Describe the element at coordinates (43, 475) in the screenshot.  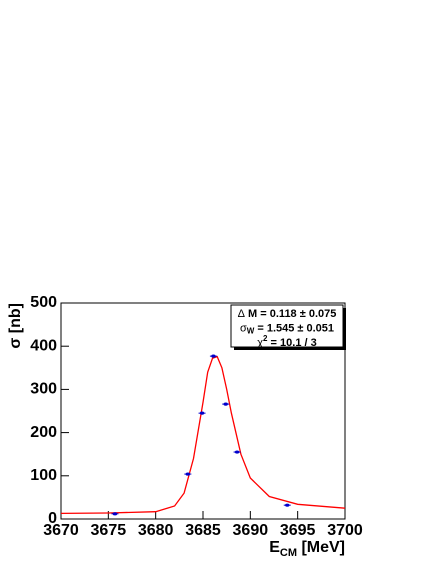
I see `y-tick-label: 100` at that location.